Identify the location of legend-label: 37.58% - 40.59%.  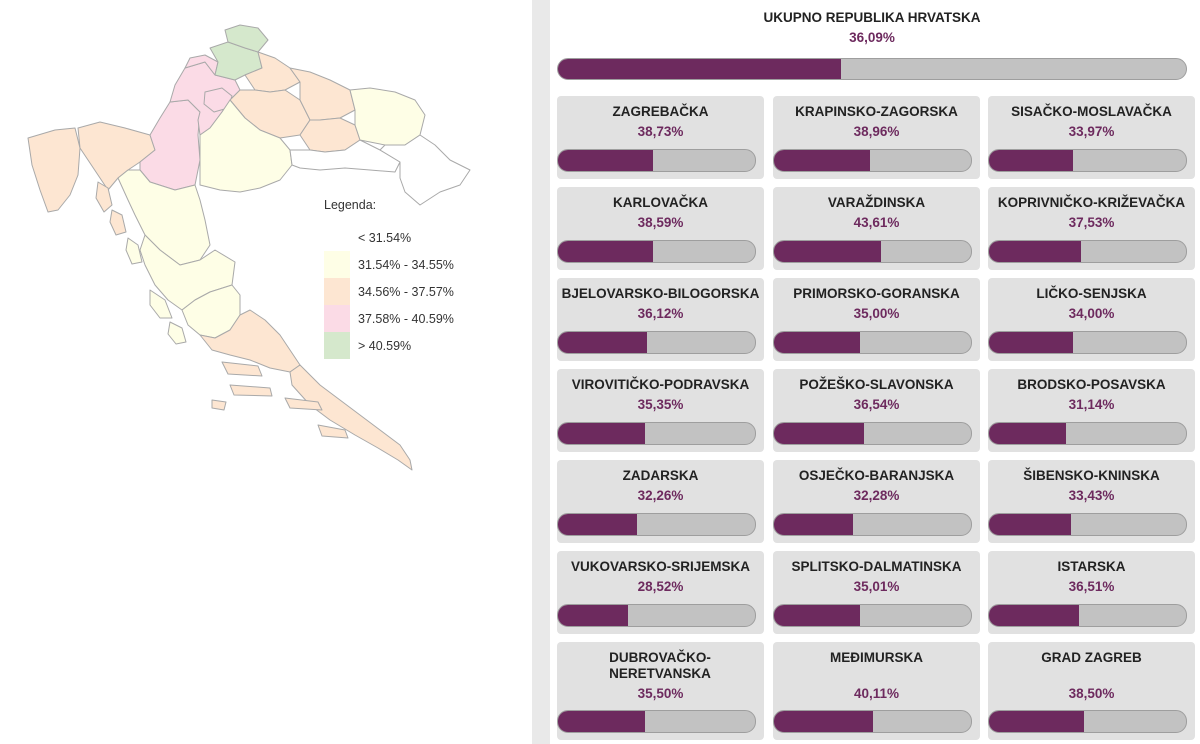
(406, 318).